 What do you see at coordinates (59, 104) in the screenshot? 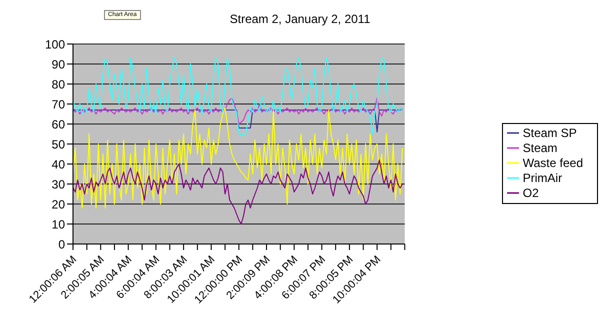
I see `y-tick-label: 70` at bounding box center [59, 104].